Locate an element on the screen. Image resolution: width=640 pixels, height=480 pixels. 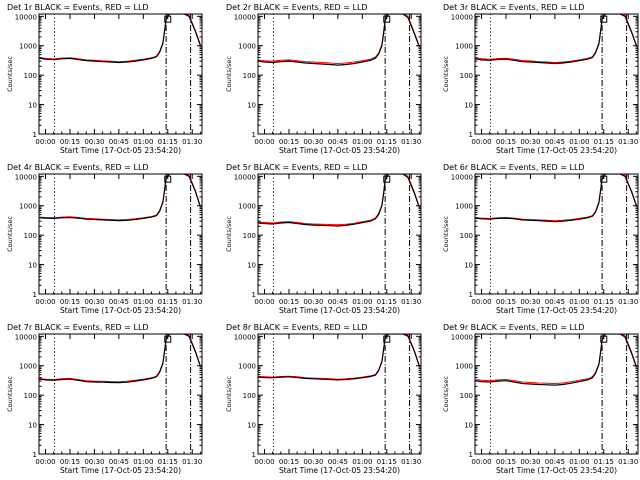
chart-title: Det 2r BLACK = Events, RED = LLD is located at coordinates (297, 7).